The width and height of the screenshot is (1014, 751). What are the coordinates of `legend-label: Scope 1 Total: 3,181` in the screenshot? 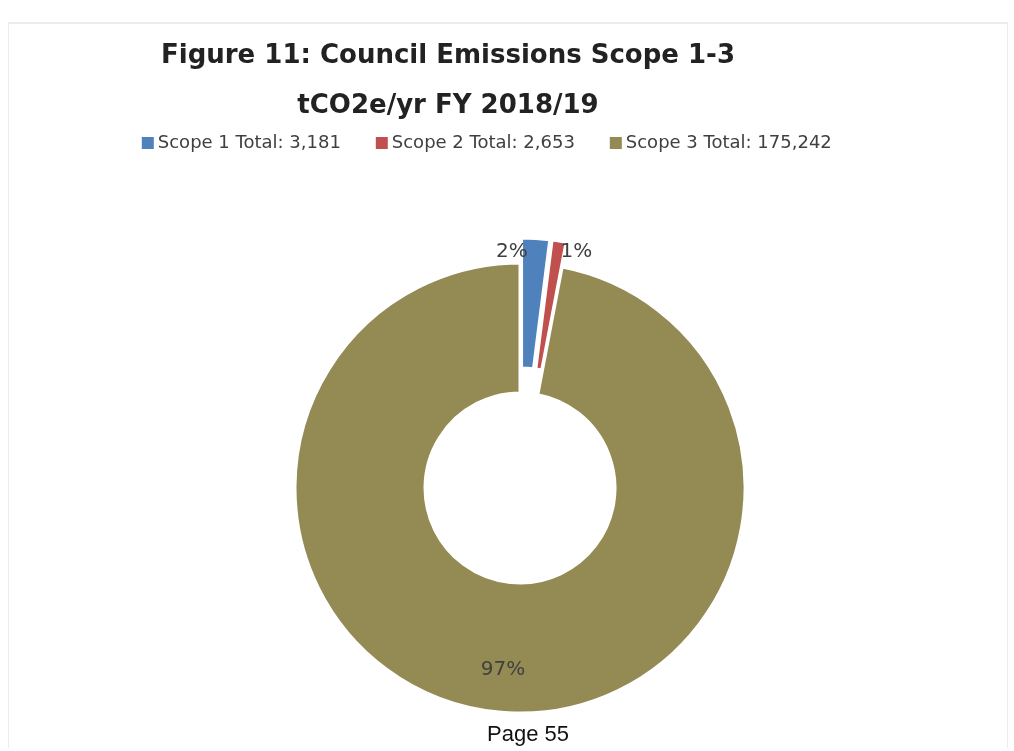 It's located at (249, 141).